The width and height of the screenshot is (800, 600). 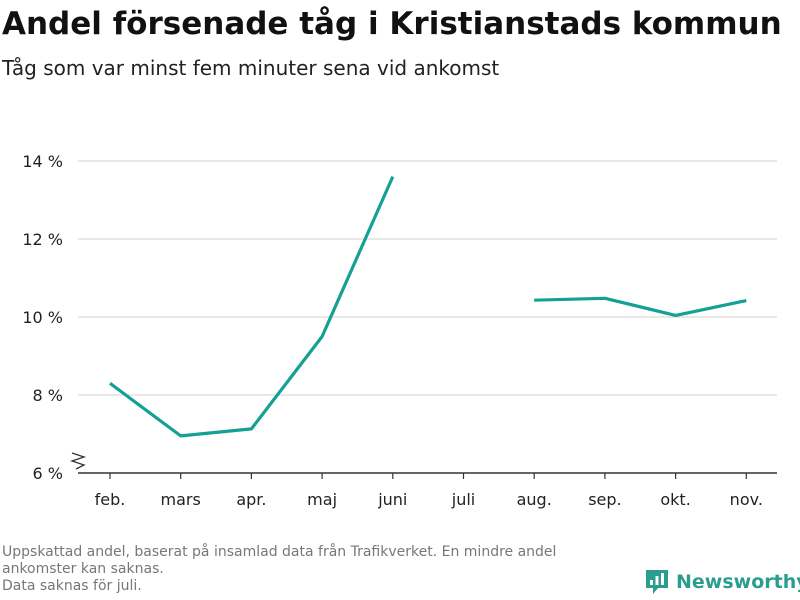 I want to click on newsworthy-brand: Newsworthy, so click(x=722, y=582).